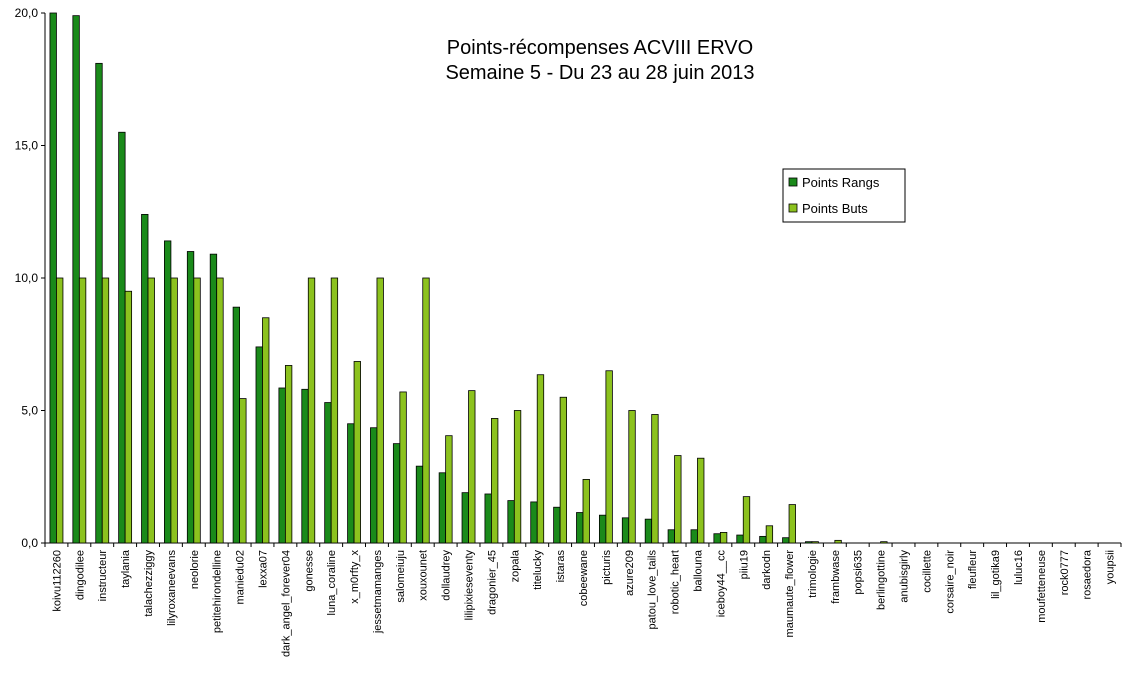  Describe the element at coordinates (786, 540) in the screenshot. I see `bar-points-rangs-maumaute-flower` at that location.